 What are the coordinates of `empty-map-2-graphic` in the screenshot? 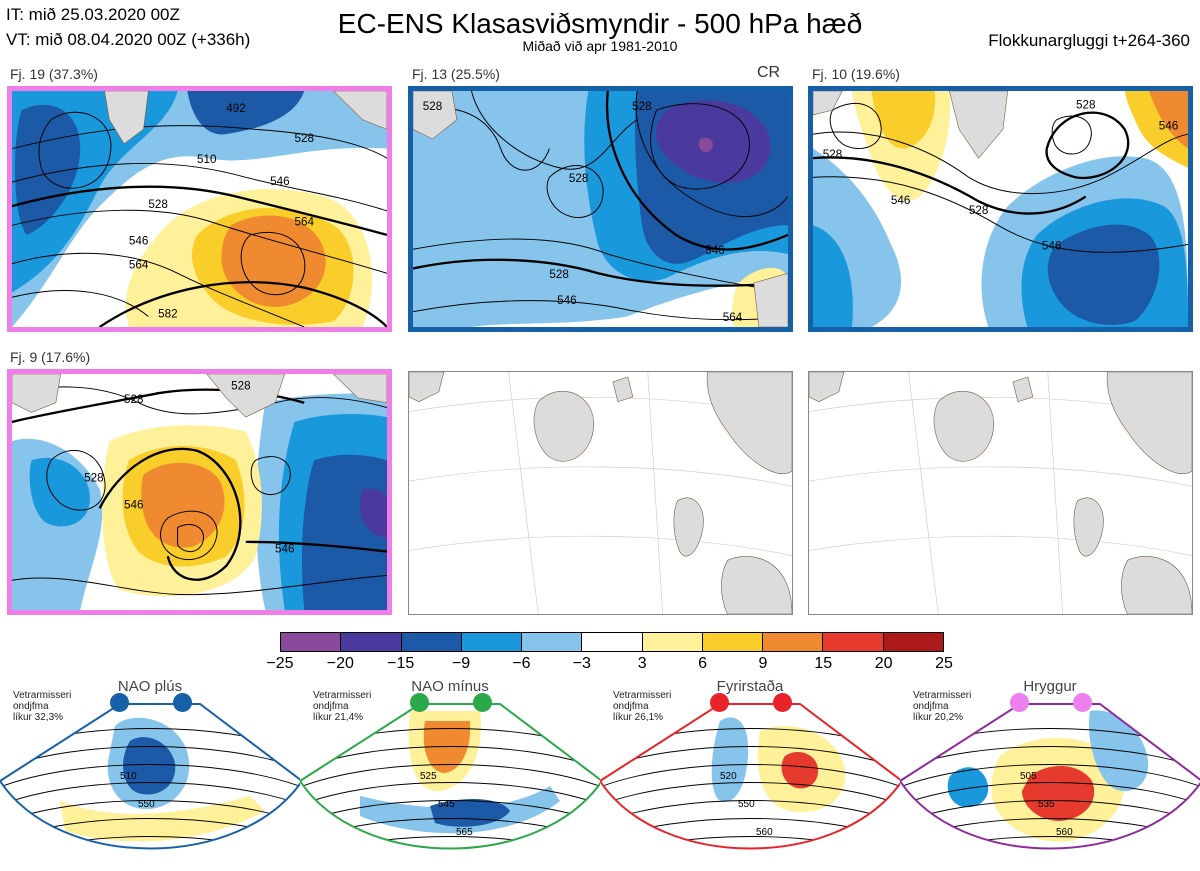 It's located at (1000, 493).